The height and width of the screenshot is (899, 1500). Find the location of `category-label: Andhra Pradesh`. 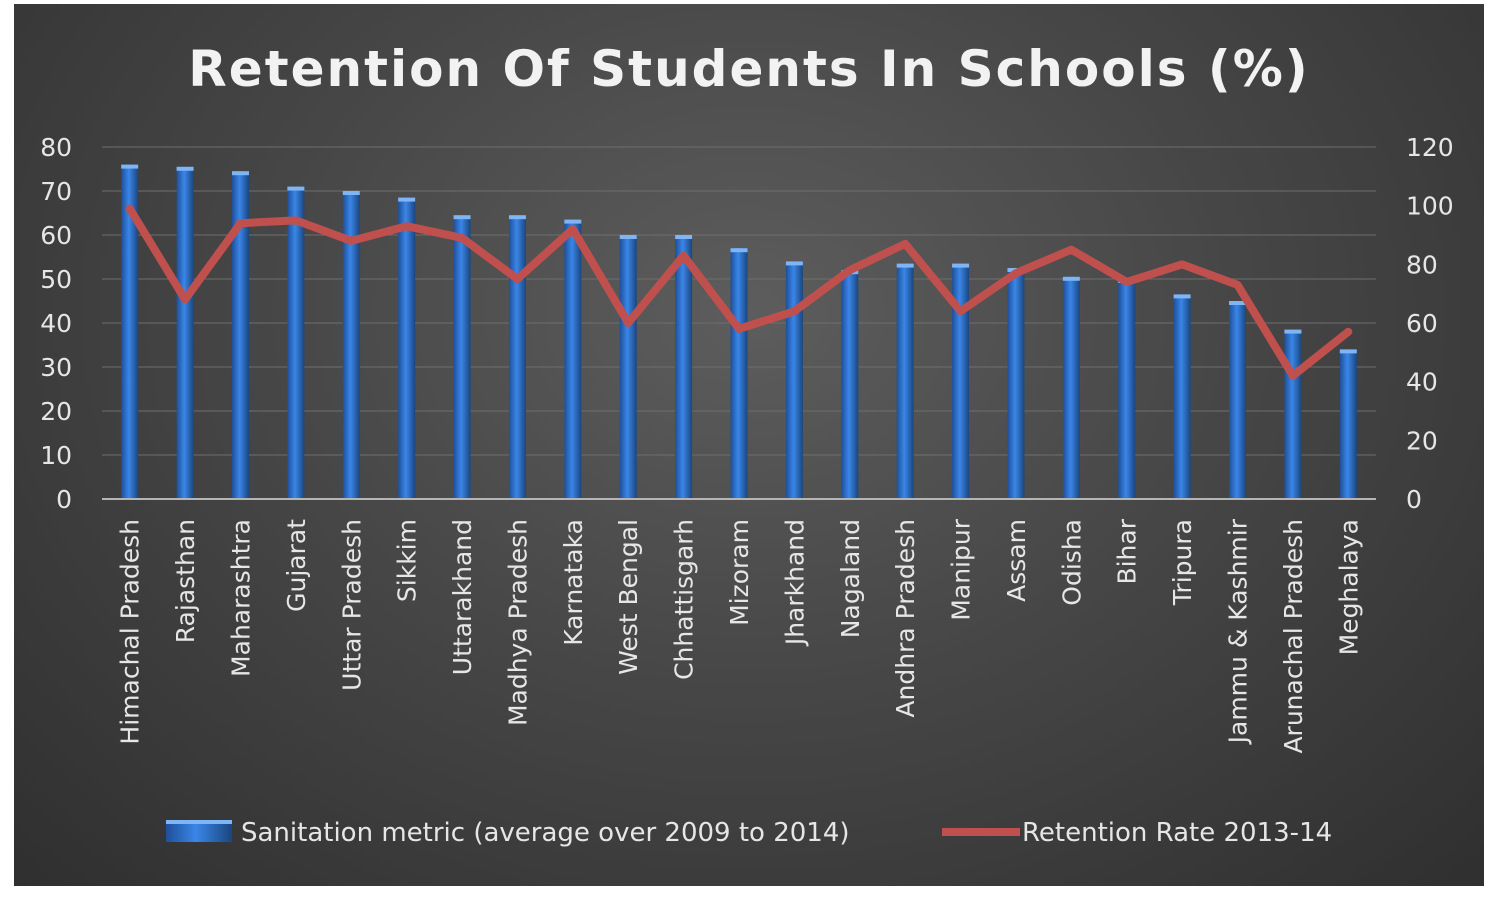

category-label: Andhra Pradesh is located at coordinates (905, 618).